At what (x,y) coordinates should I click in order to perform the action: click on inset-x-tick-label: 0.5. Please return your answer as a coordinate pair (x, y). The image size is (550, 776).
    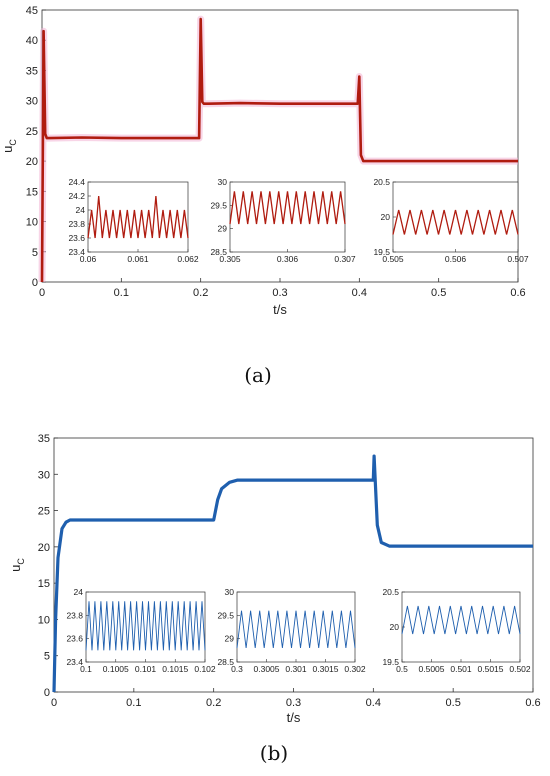
    Looking at the image, I should click on (402, 669).